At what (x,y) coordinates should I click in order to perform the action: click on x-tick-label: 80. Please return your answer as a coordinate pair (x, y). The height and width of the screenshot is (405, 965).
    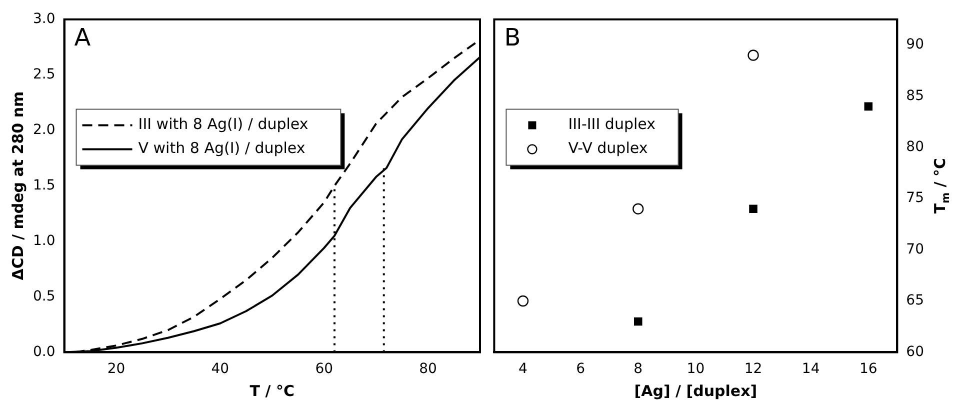
    Looking at the image, I should click on (428, 369).